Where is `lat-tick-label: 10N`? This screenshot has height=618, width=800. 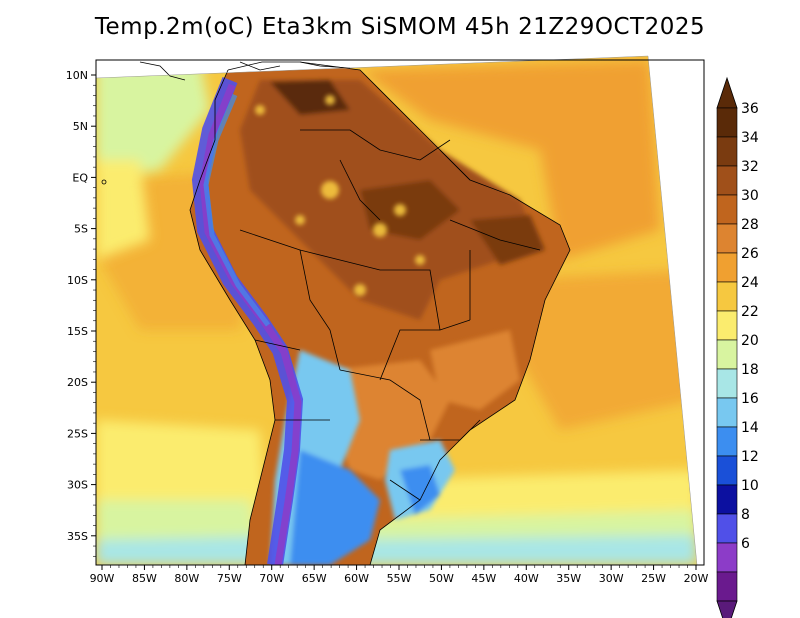
lat-tick-label: 10N is located at coordinates (77, 75).